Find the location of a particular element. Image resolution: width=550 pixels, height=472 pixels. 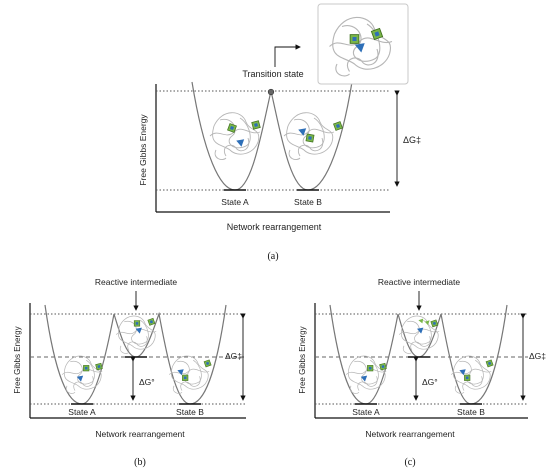

transition-state-label: Transition state is located at coordinates (272, 74).